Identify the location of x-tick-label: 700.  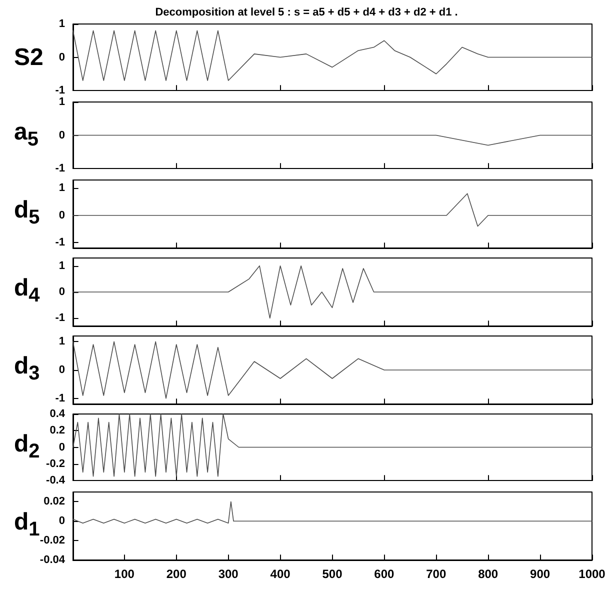
(436, 574).